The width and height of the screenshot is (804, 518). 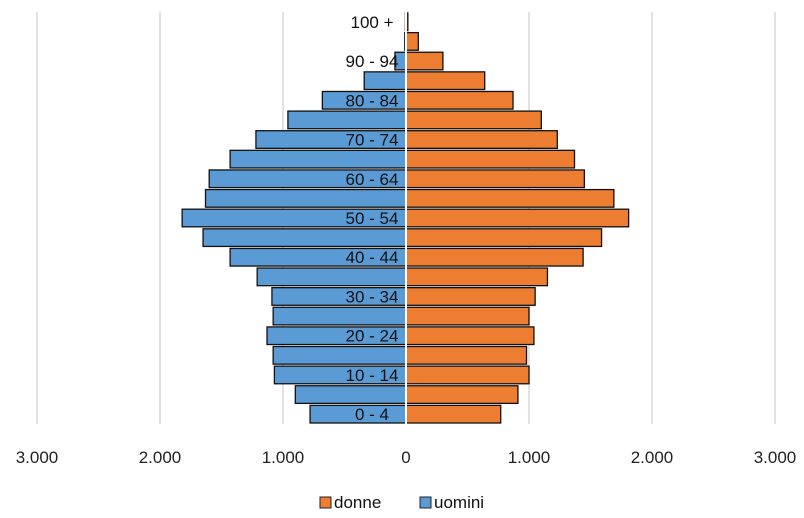 I want to click on x-axis-tick-labels: 3.000 2.000 1.000 0 1.000 2.000 3.000, so click(x=406, y=457).